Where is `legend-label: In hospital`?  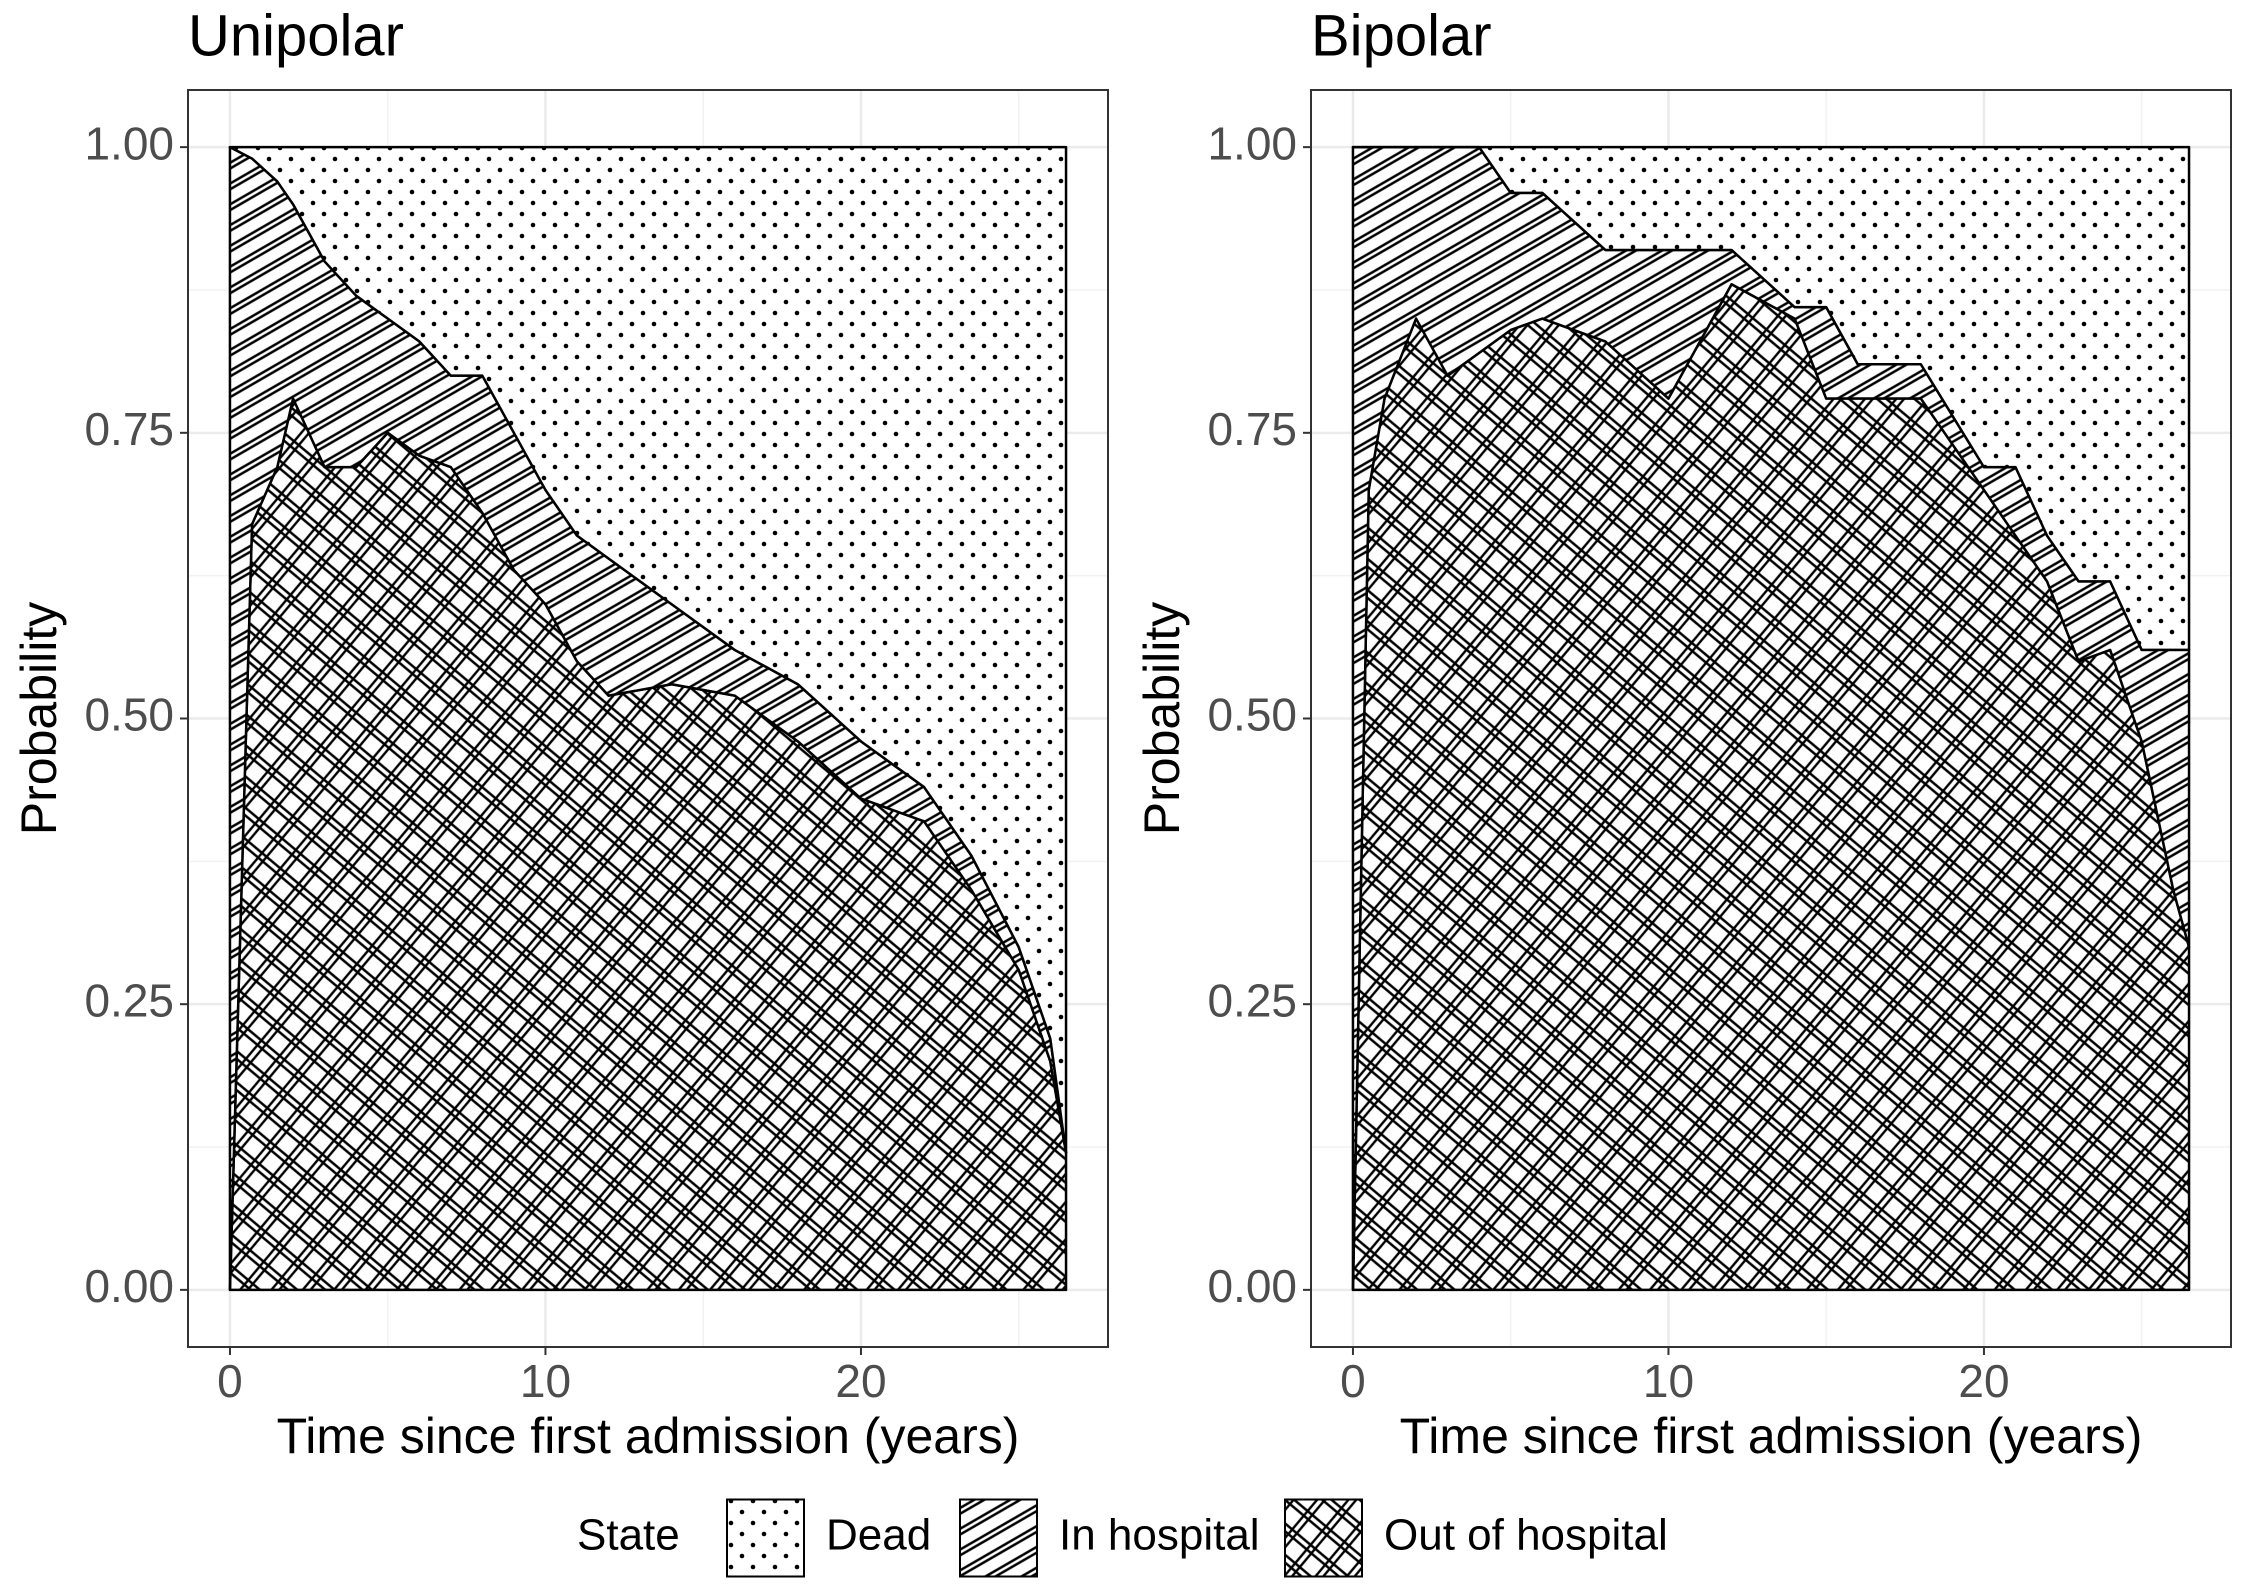 legend-label: In hospital is located at coordinates (1159, 1535).